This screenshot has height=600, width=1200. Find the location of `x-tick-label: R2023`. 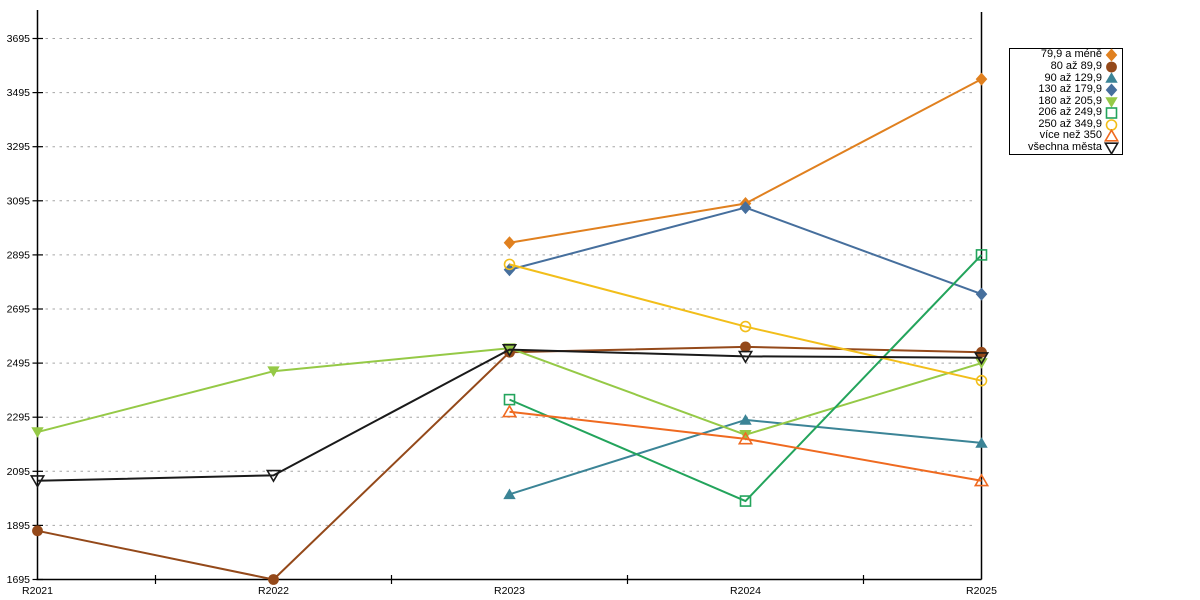

x-tick-label: R2023 is located at coordinates (509, 591).